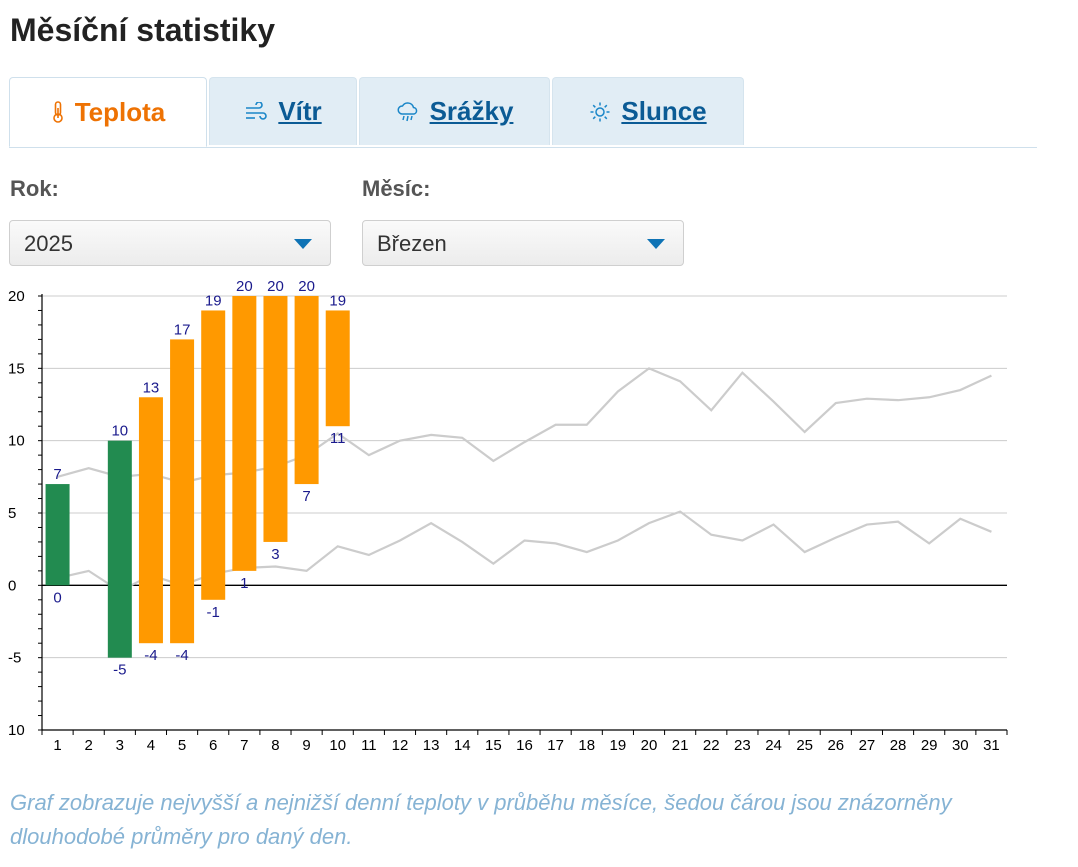 This screenshot has height=867, width=1078. What do you see at coordinates (618, 745) in the screenshot?
I see `x-tick-label: 19` at bounding box center [618, 745].